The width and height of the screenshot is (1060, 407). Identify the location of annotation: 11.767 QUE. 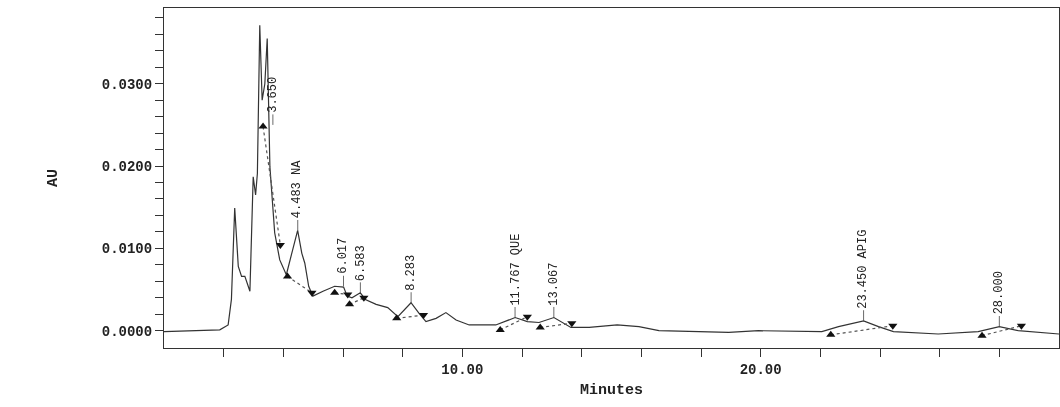
(515, 269).